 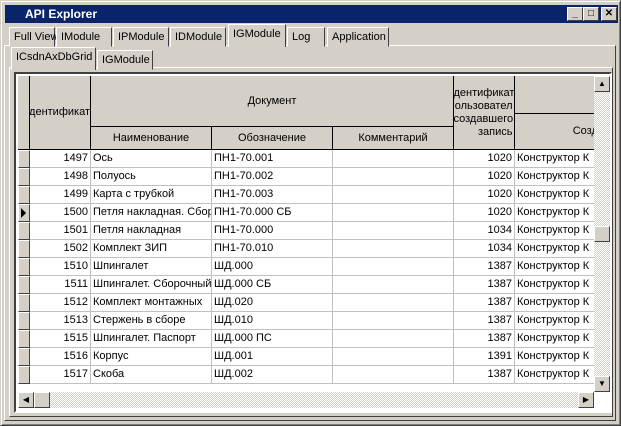 I want to click on cell-id: 1500, so click(x=60, y=213).